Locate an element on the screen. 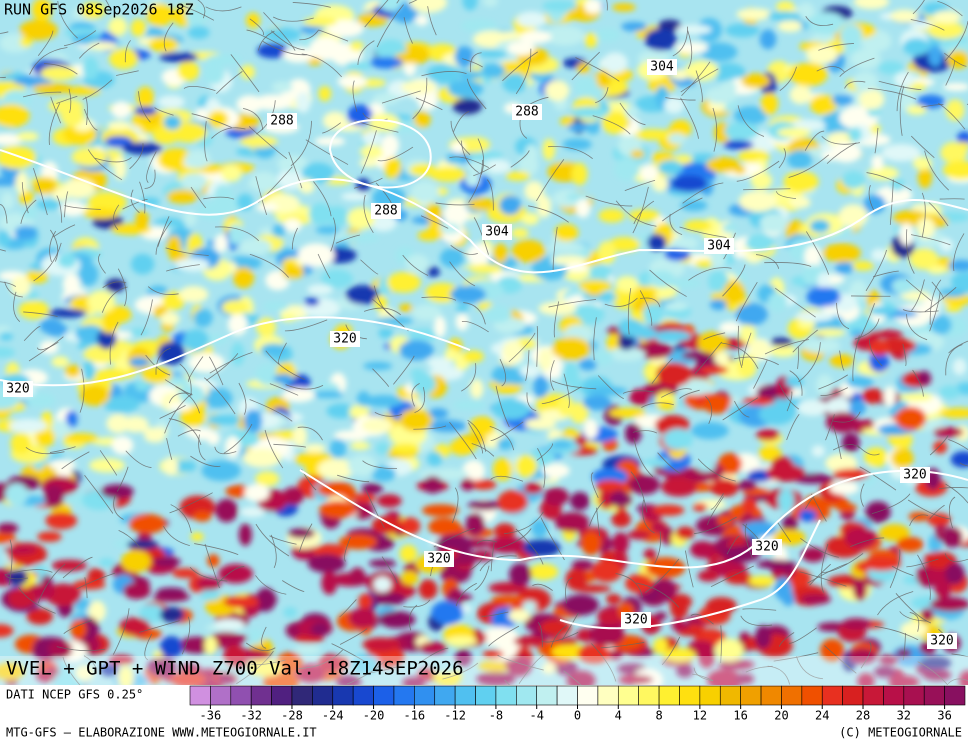  colorbar-tick-label: -8 is located at coordinates (496, 716).